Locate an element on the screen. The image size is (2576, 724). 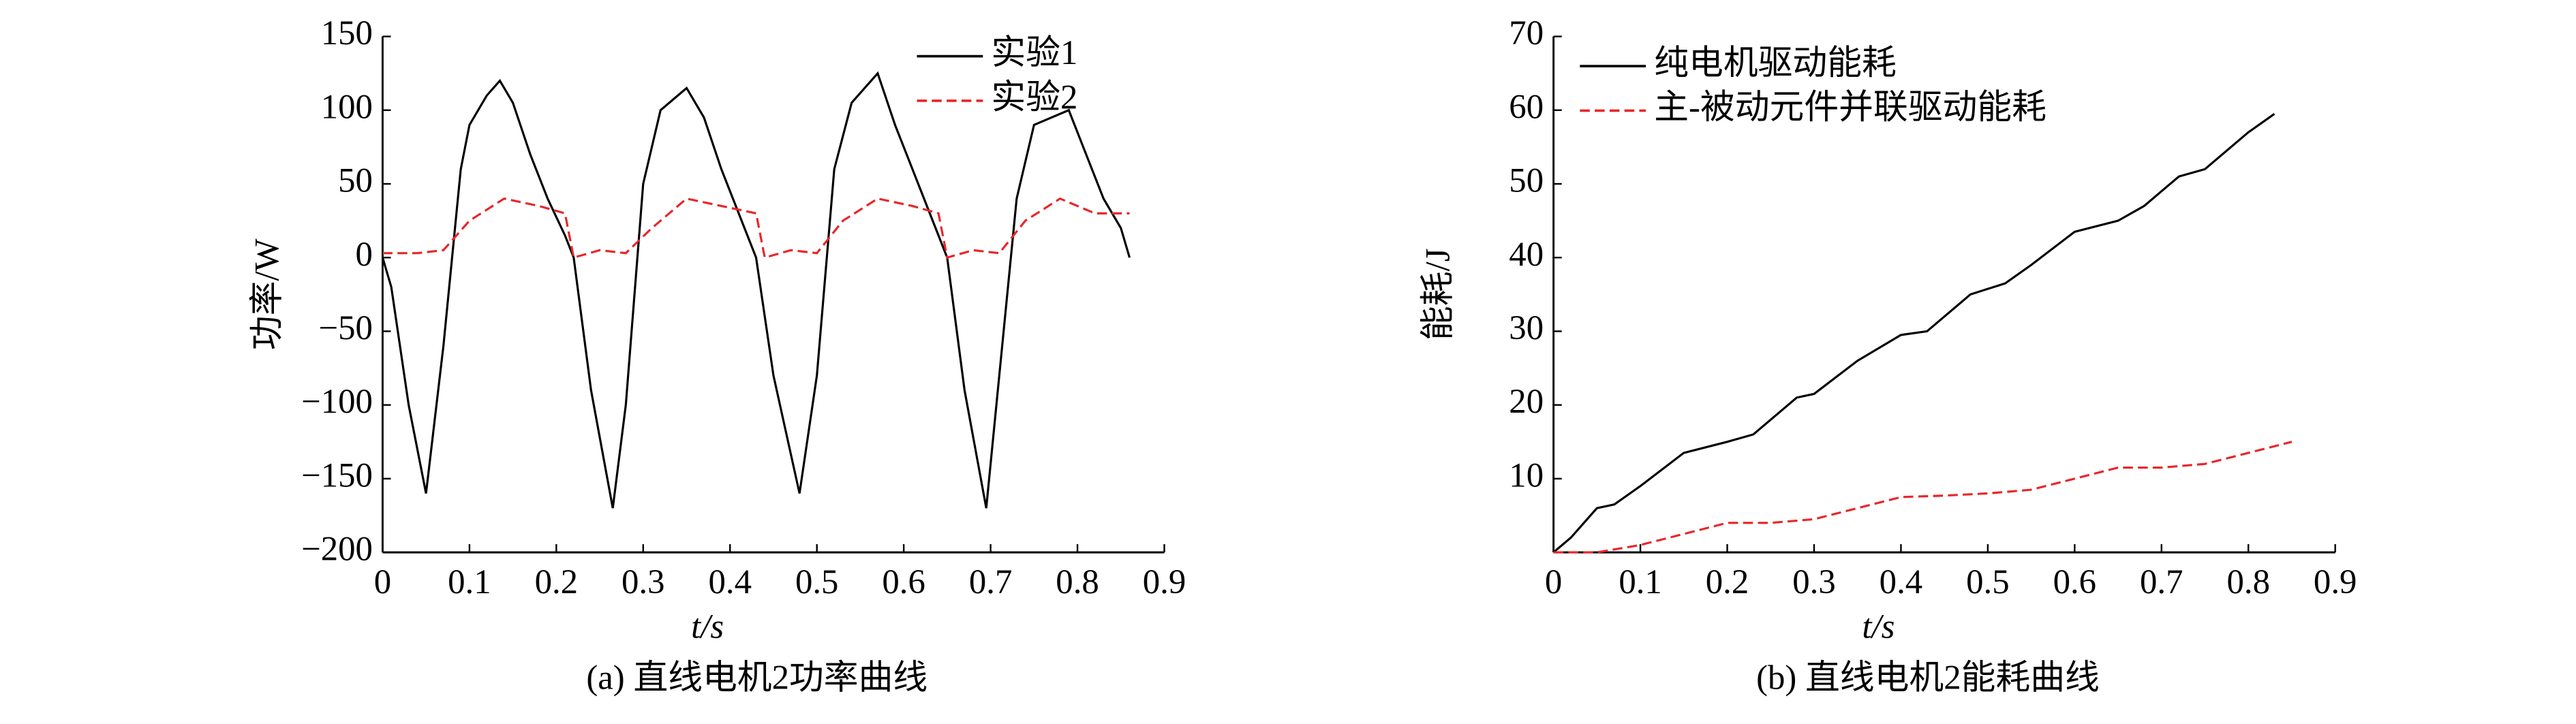
legend-label: 实验1 is located at coordinates (1034, 52).